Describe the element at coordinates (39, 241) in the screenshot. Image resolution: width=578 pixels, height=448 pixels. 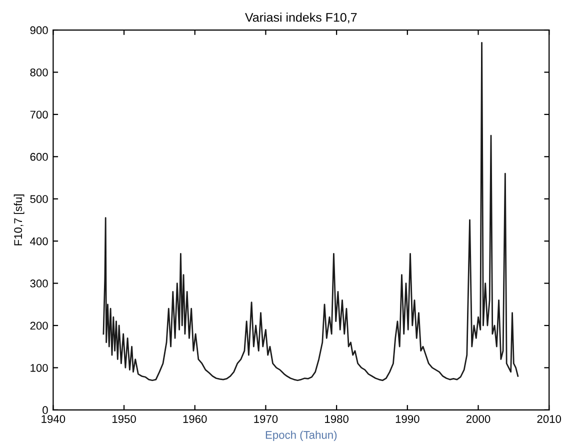
I see `y-tick-label: 400` at that location.